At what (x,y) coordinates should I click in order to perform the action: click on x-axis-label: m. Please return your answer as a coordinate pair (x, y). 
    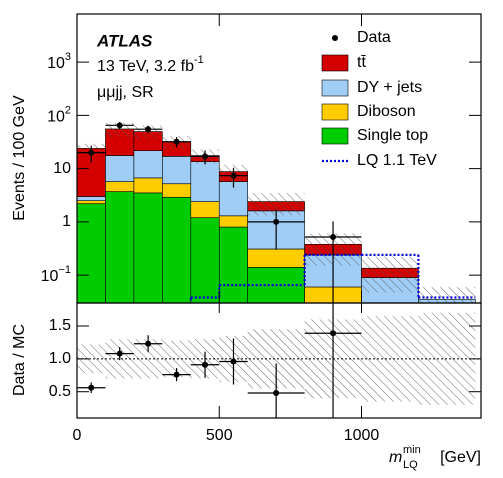
    Looking at the image, I should click on (395, 457).